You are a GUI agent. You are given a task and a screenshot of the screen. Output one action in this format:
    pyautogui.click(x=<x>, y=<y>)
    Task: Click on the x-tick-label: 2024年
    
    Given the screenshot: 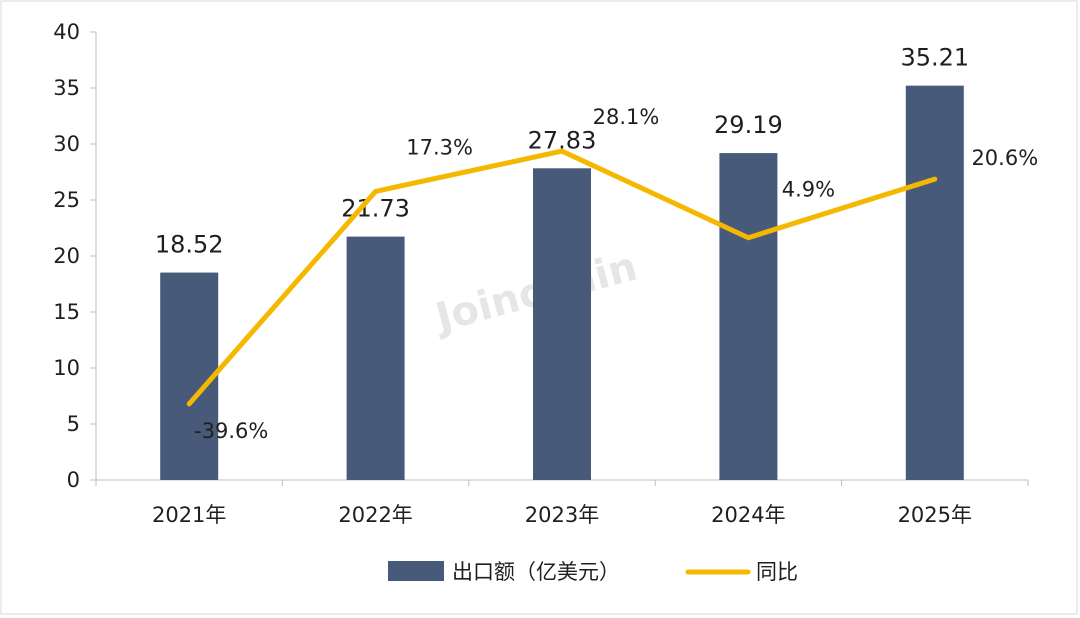 What is the action you would take?
    pyautogui.click(x=748, y=515)
    